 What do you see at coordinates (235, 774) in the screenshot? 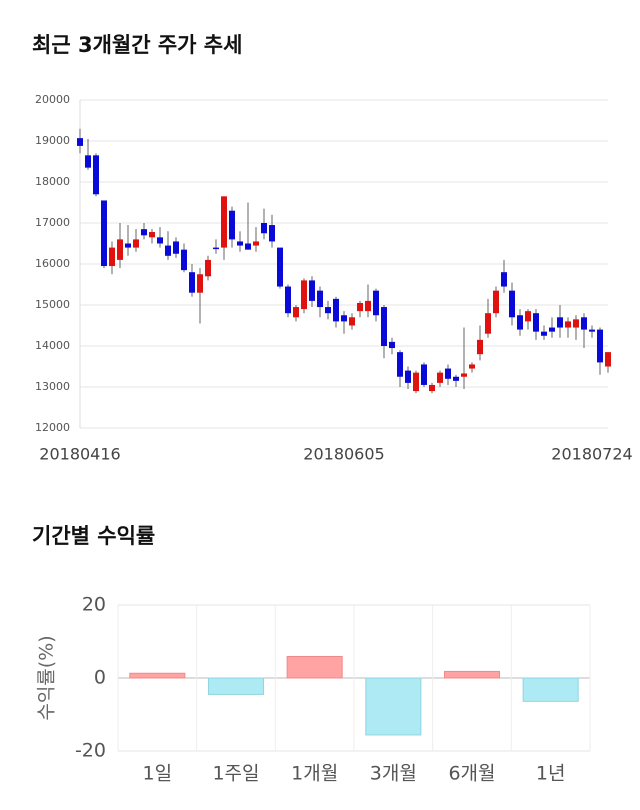
I see `x-tick-label: 1주일` at bounding box center [235, 774].